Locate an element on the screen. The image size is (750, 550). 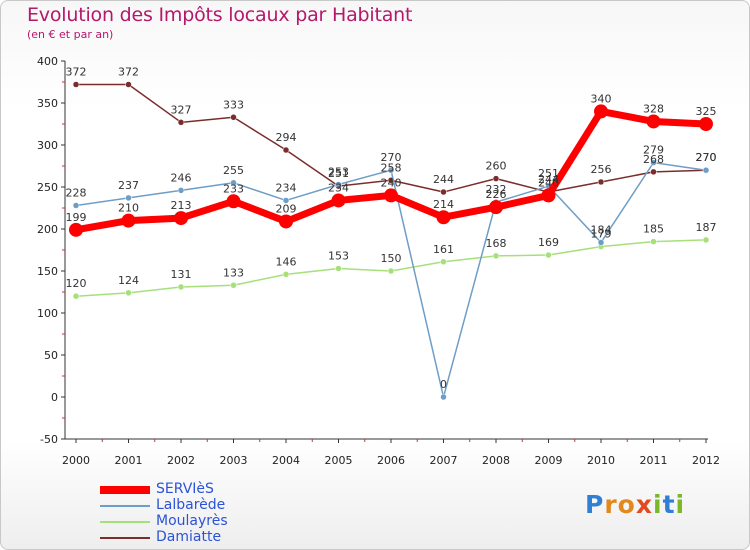
y-tick-label: 350 is located at coordinates (47, 103).